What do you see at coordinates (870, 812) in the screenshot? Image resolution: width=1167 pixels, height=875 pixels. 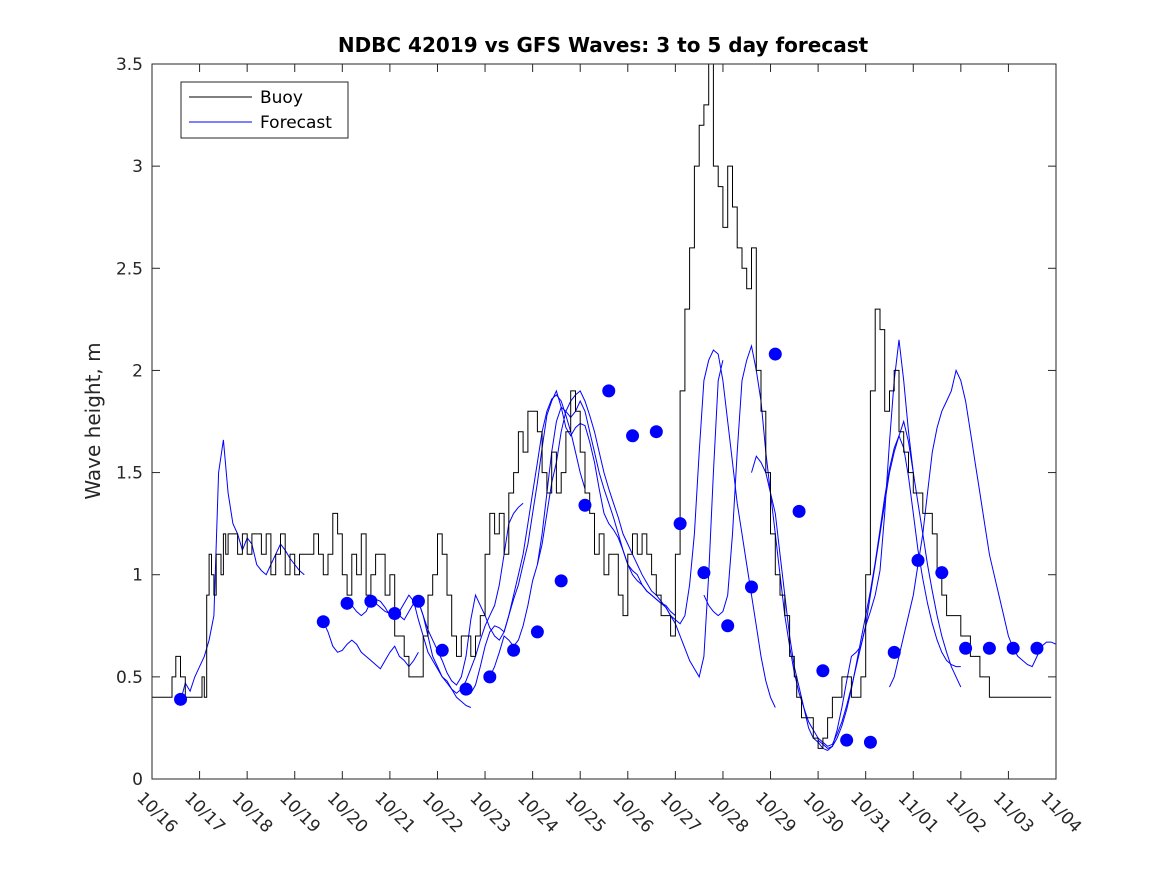 I see `x-tick-label: 10/31` at bounding box center [870, 812].